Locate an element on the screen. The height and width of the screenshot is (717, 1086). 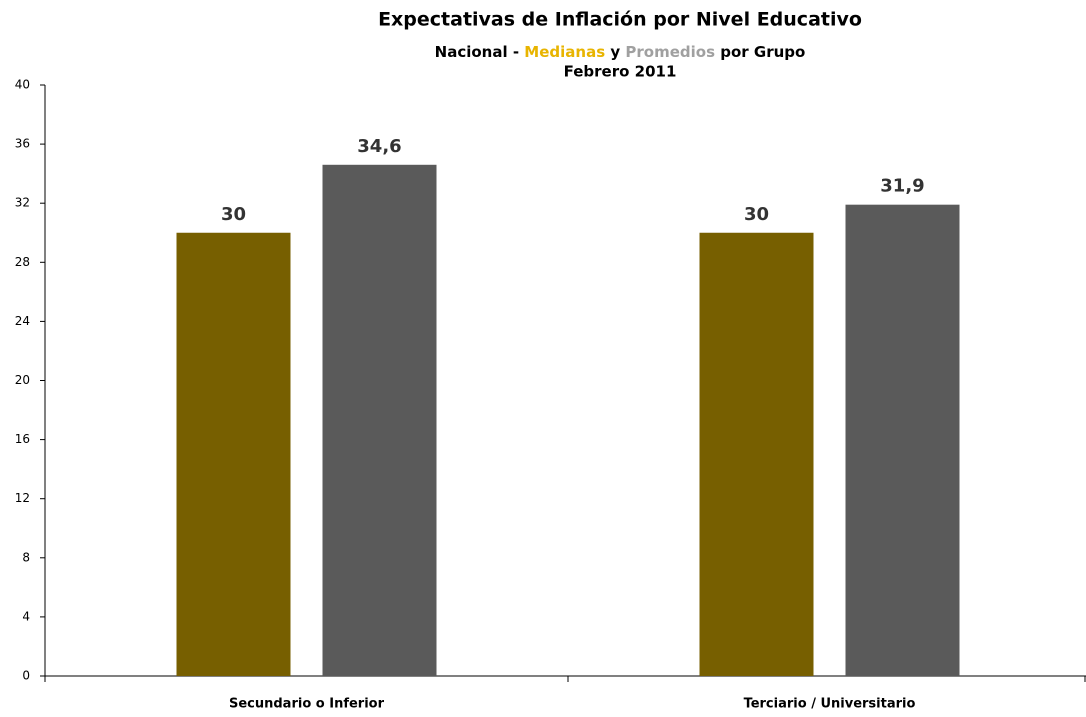
chart-period: Febrero 2011 is located at coordinates (620, 72).